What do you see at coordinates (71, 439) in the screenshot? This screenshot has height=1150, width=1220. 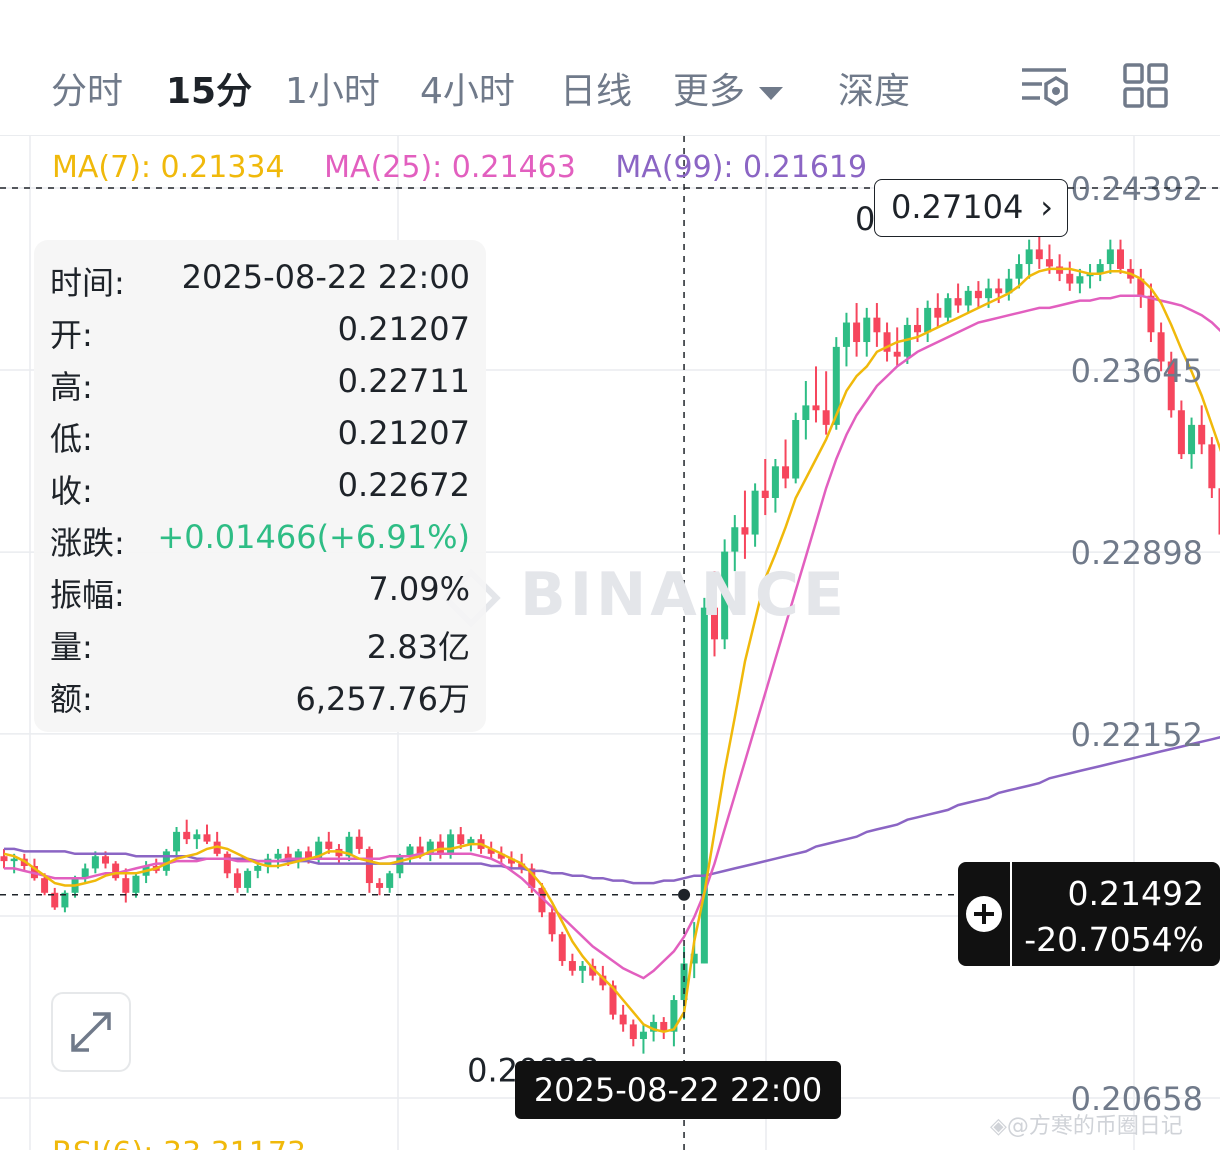 I see `info-key: 低:` at bounding box center [71, 439].